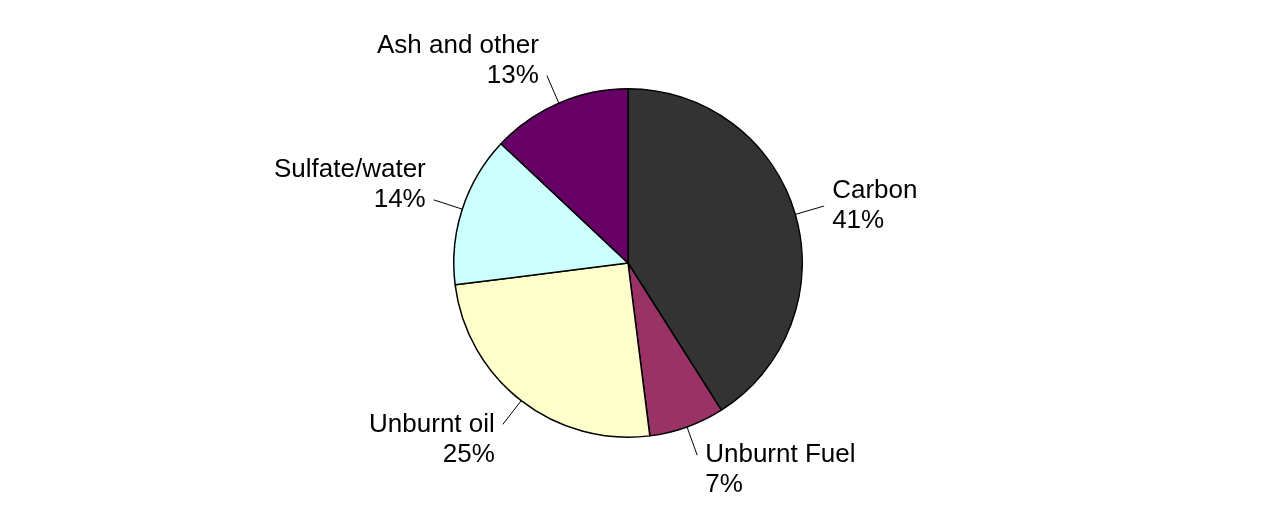  What do you see at coordinates (780, 453) in the screenshot?
I see `slice-label: Unburnt Fuel` at bounding box center [780, 453].